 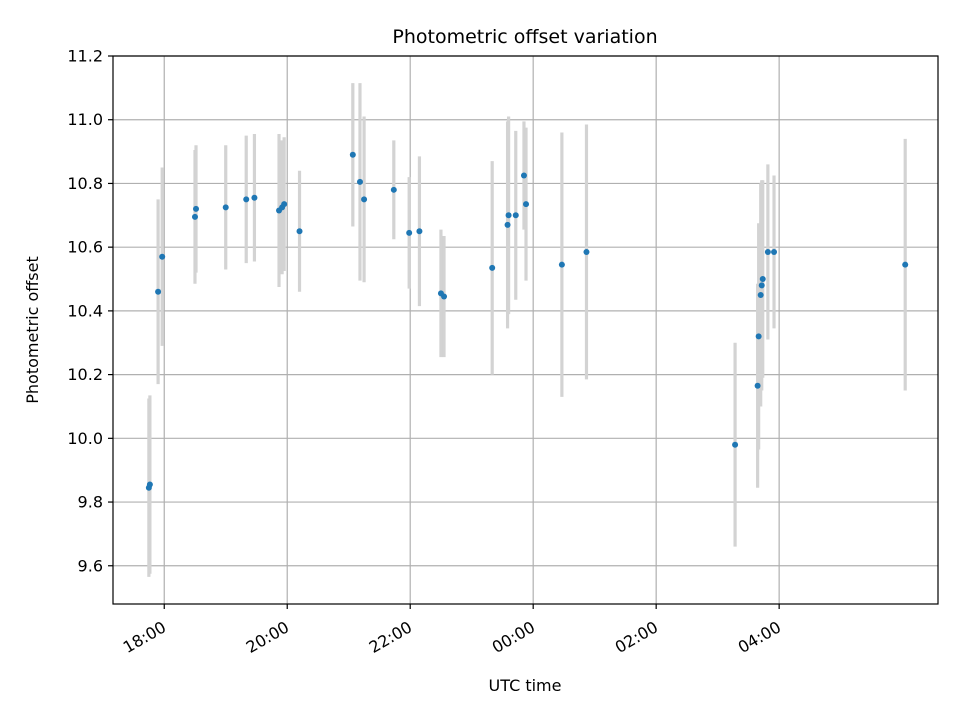 I want to click on y-tick-label: 10.8, so click(x=85, y=183).